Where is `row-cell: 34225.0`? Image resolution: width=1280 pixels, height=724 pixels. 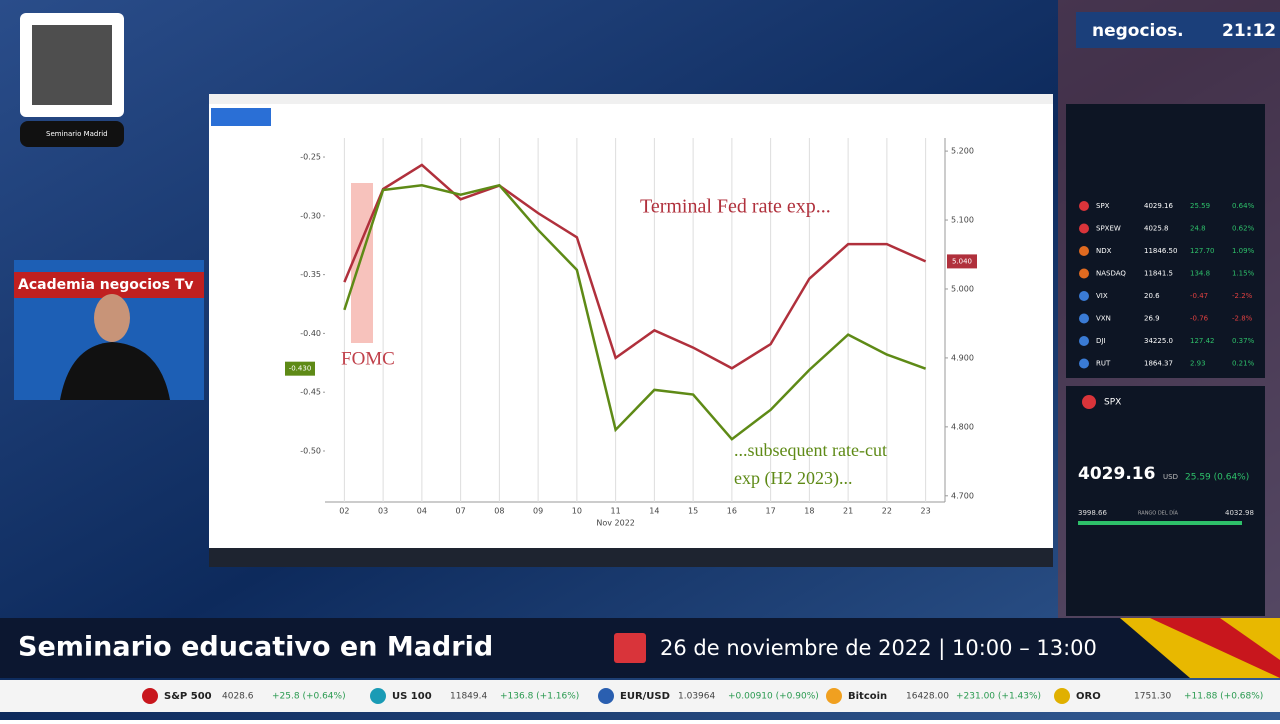 row-cell: 34225.0 is located at coordinates (1158, 341).